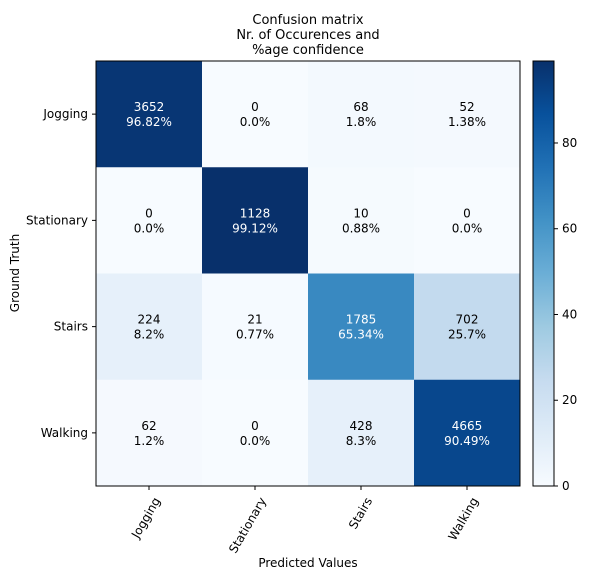 Image resolution: width=591 pixels, height=574 pixels. What do you see at coordinates (361, 441) in the screenshot?
I see `cell-percent-label: 8.3%` at bounding box center [361, 441].